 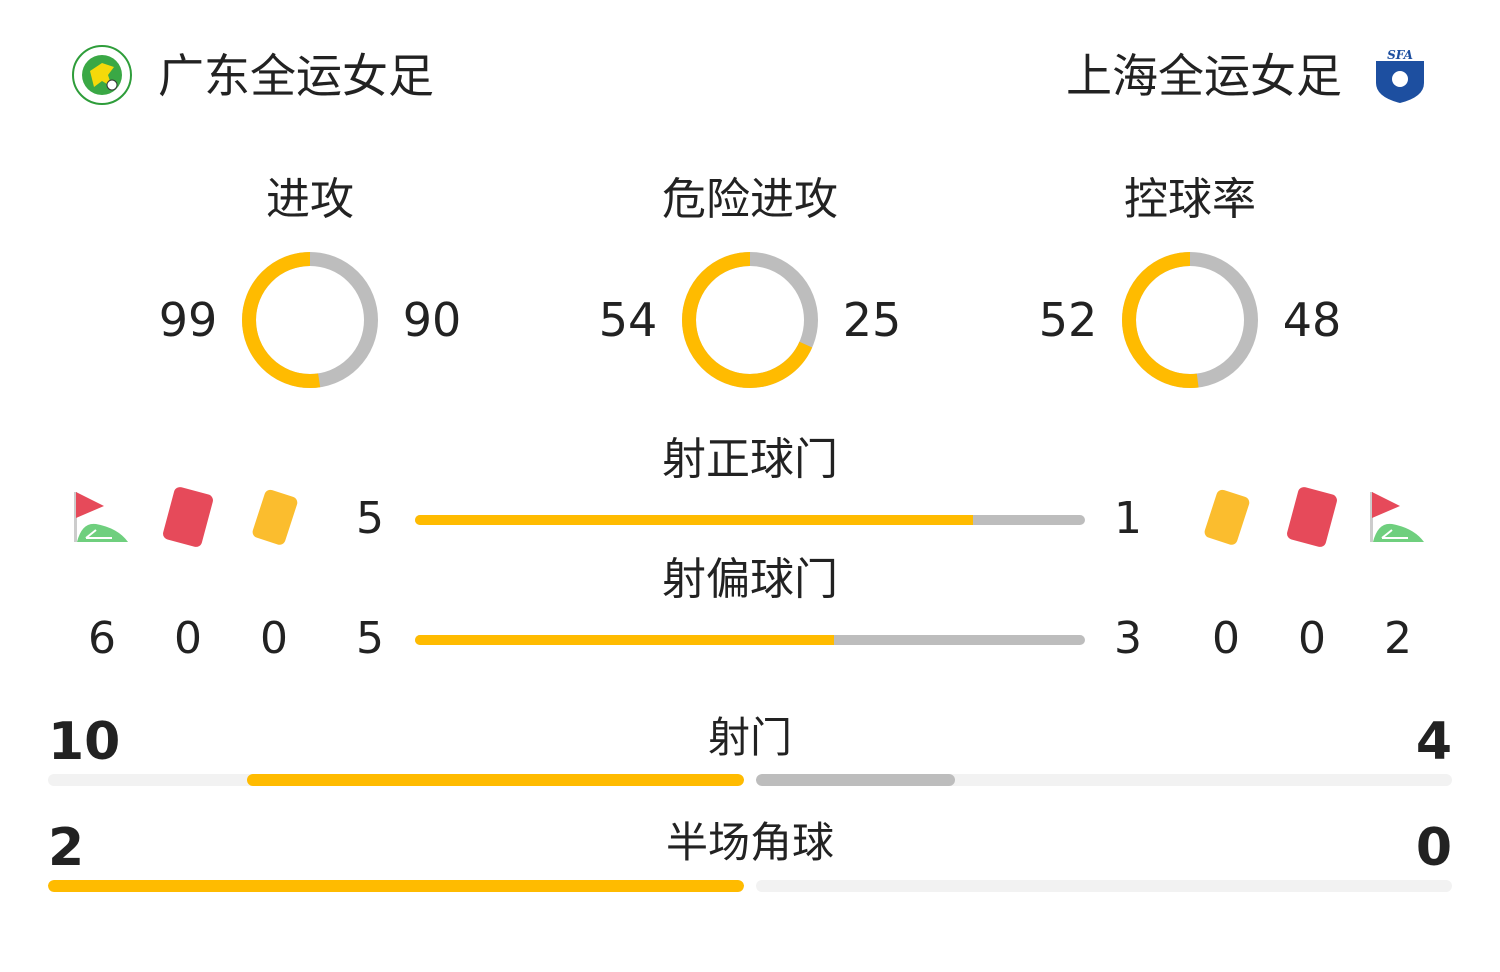 I want to click on attacks-title: 进攻, so click(x=310, y=199).